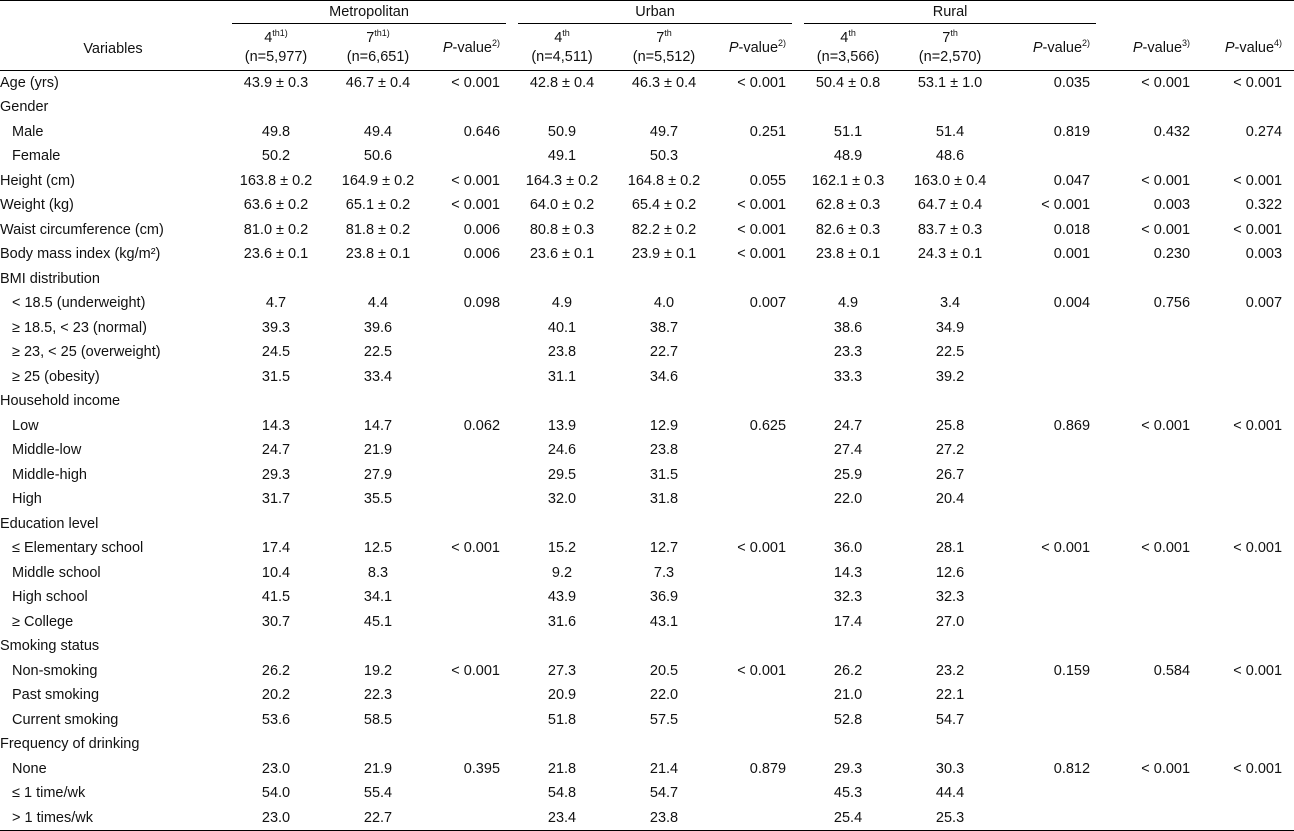 Image resolution: width=1294 pixels, height=831 pixels. What do you see at coordinates (378, 352) in the screenshot?
I see `value-cell: 22.5` at bounding box center [378, 352].